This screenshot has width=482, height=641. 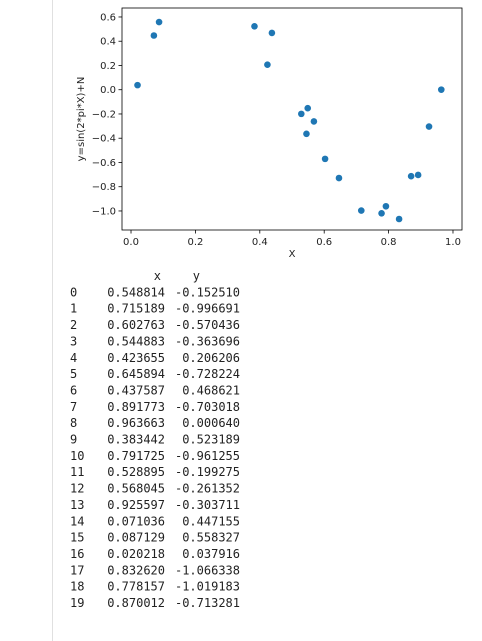 I want to click on cell: 0.087129, so click(x=136, y=538).